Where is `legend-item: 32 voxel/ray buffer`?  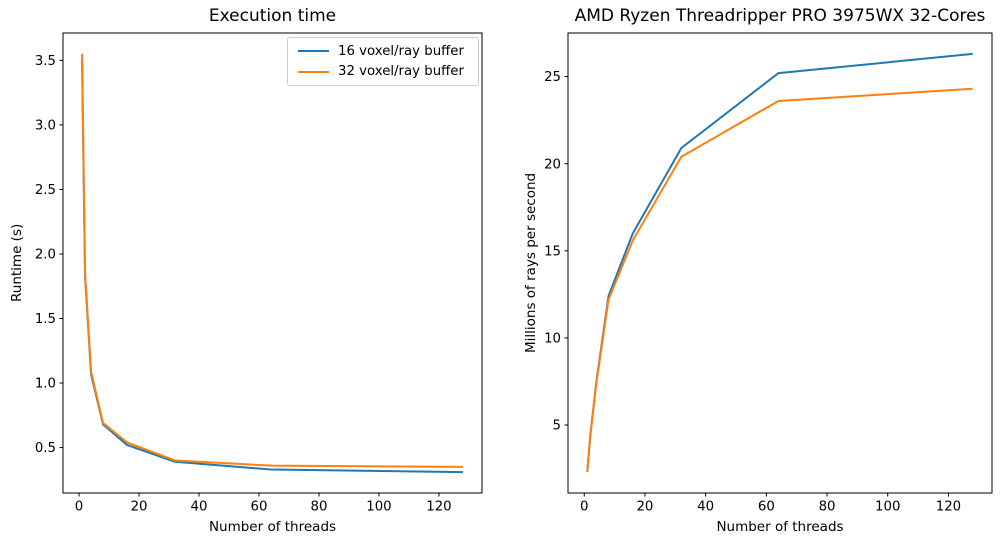 legend-item: 32 voxel/ray buffer is located at coordinates (383, 71).